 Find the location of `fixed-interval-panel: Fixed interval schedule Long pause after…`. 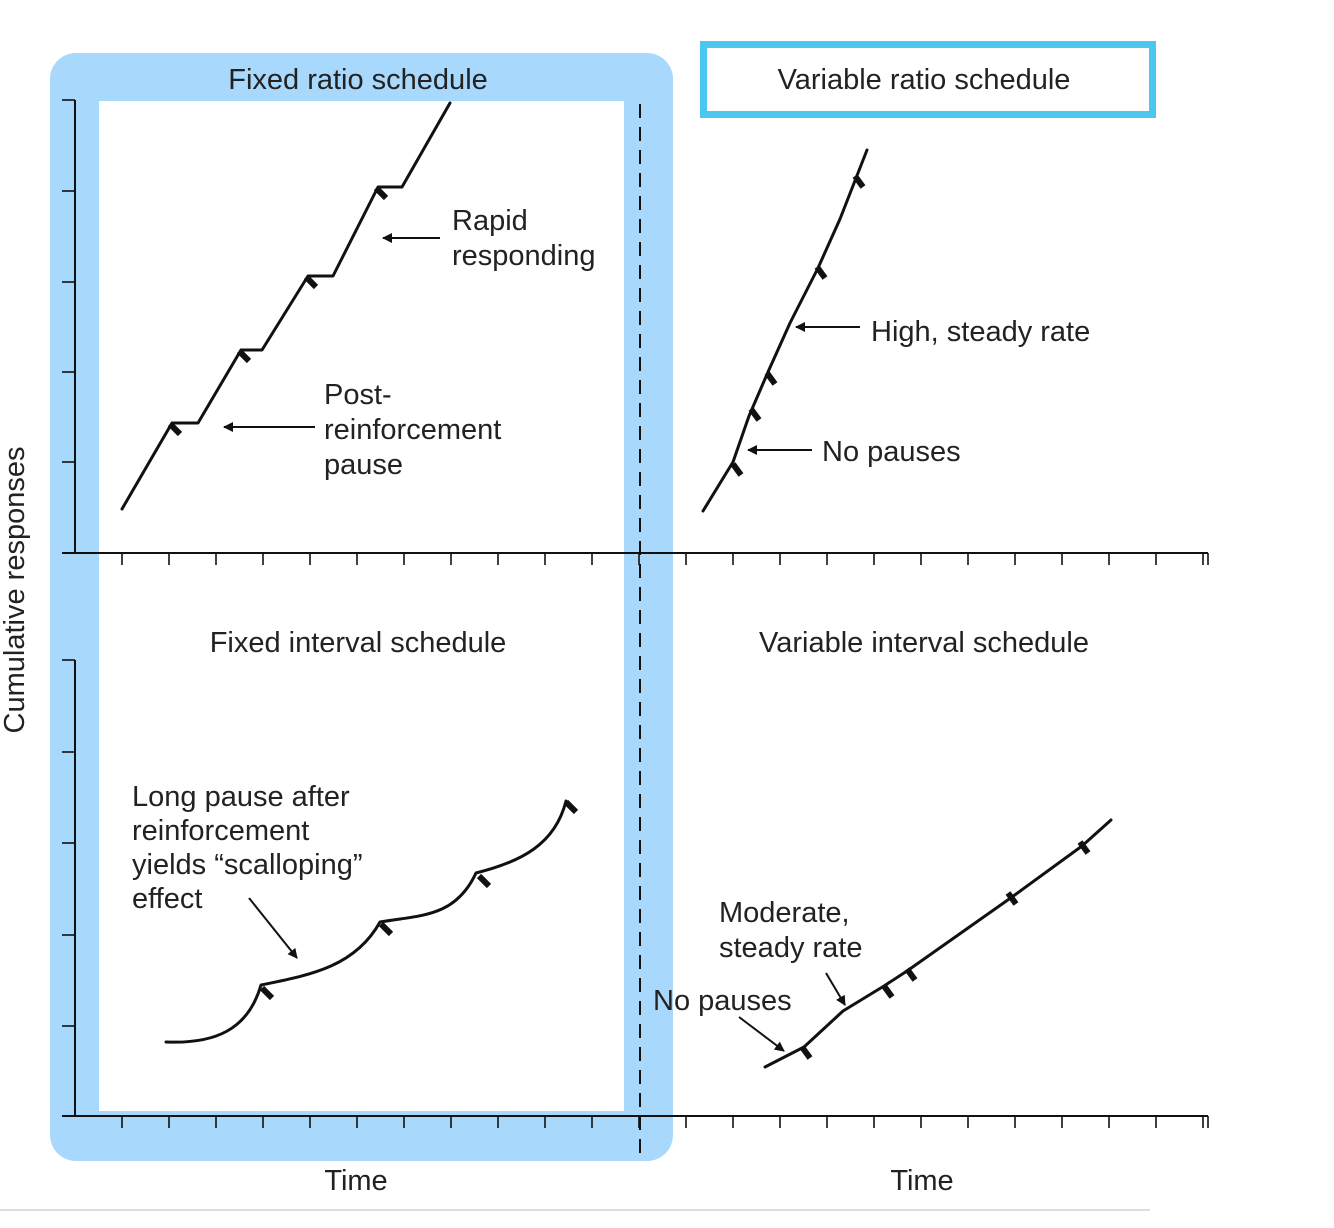

fixed-interval-panel: Fixed interval schedule Long pause after… is located at coordinates (355, 835).